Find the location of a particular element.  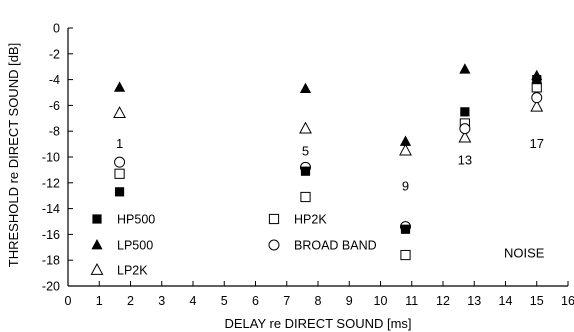

x-tick-label: 15 is located at coordinates (537, 301).